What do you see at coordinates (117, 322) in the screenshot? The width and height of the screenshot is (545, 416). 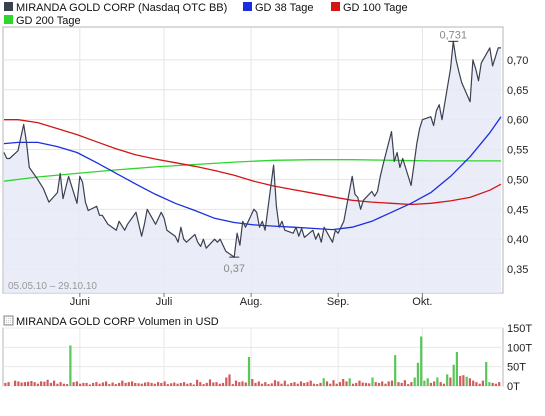 I see `volume-title: MIRANDA GOLD CORP Volumen in USD` at bounding box center [117, 322].